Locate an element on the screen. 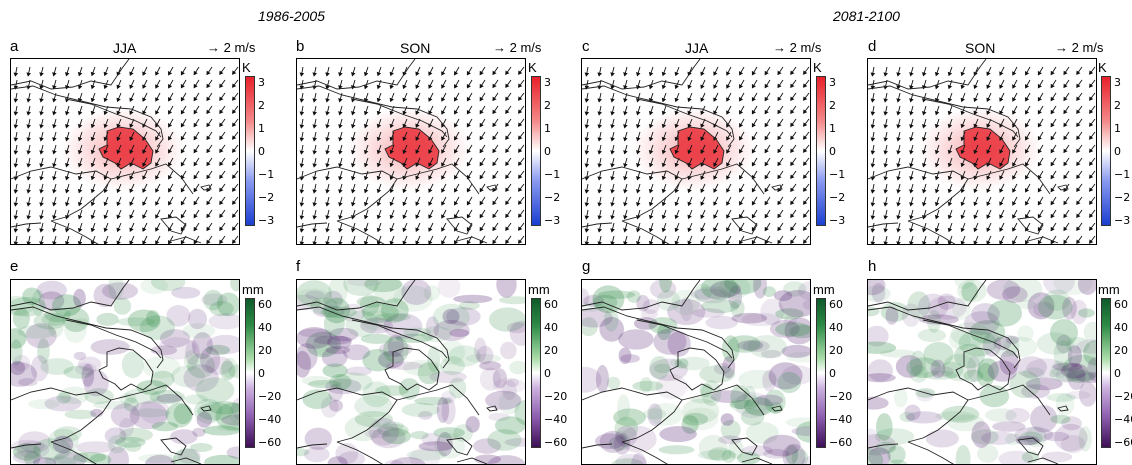 The width and height of the screenshot is (1132, 465). panel-c-colorbar-unit: K is located at coordinates (817, 67).